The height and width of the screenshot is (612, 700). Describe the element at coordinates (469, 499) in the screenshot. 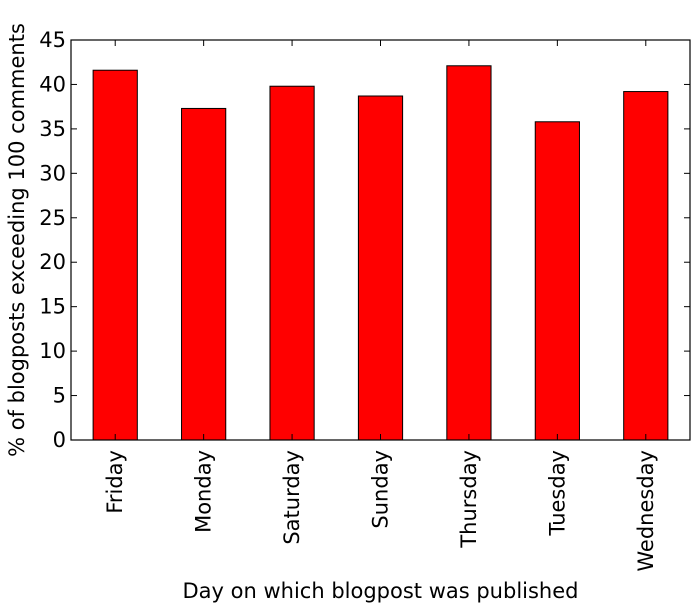

I see `x-tick-label: Thursday` at that location.